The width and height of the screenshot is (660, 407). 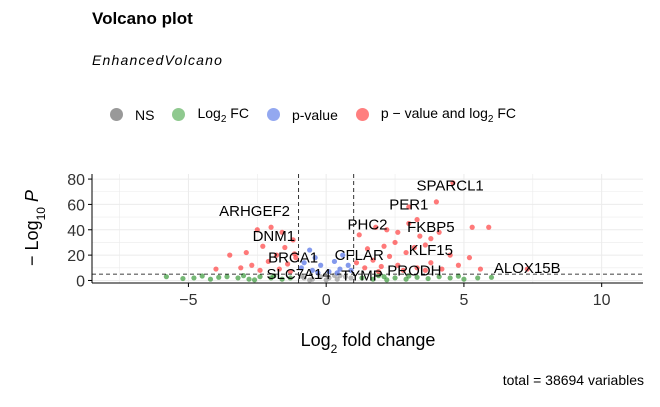 I want to click on legend-label-ns: NS, so click(x=145, y=114).